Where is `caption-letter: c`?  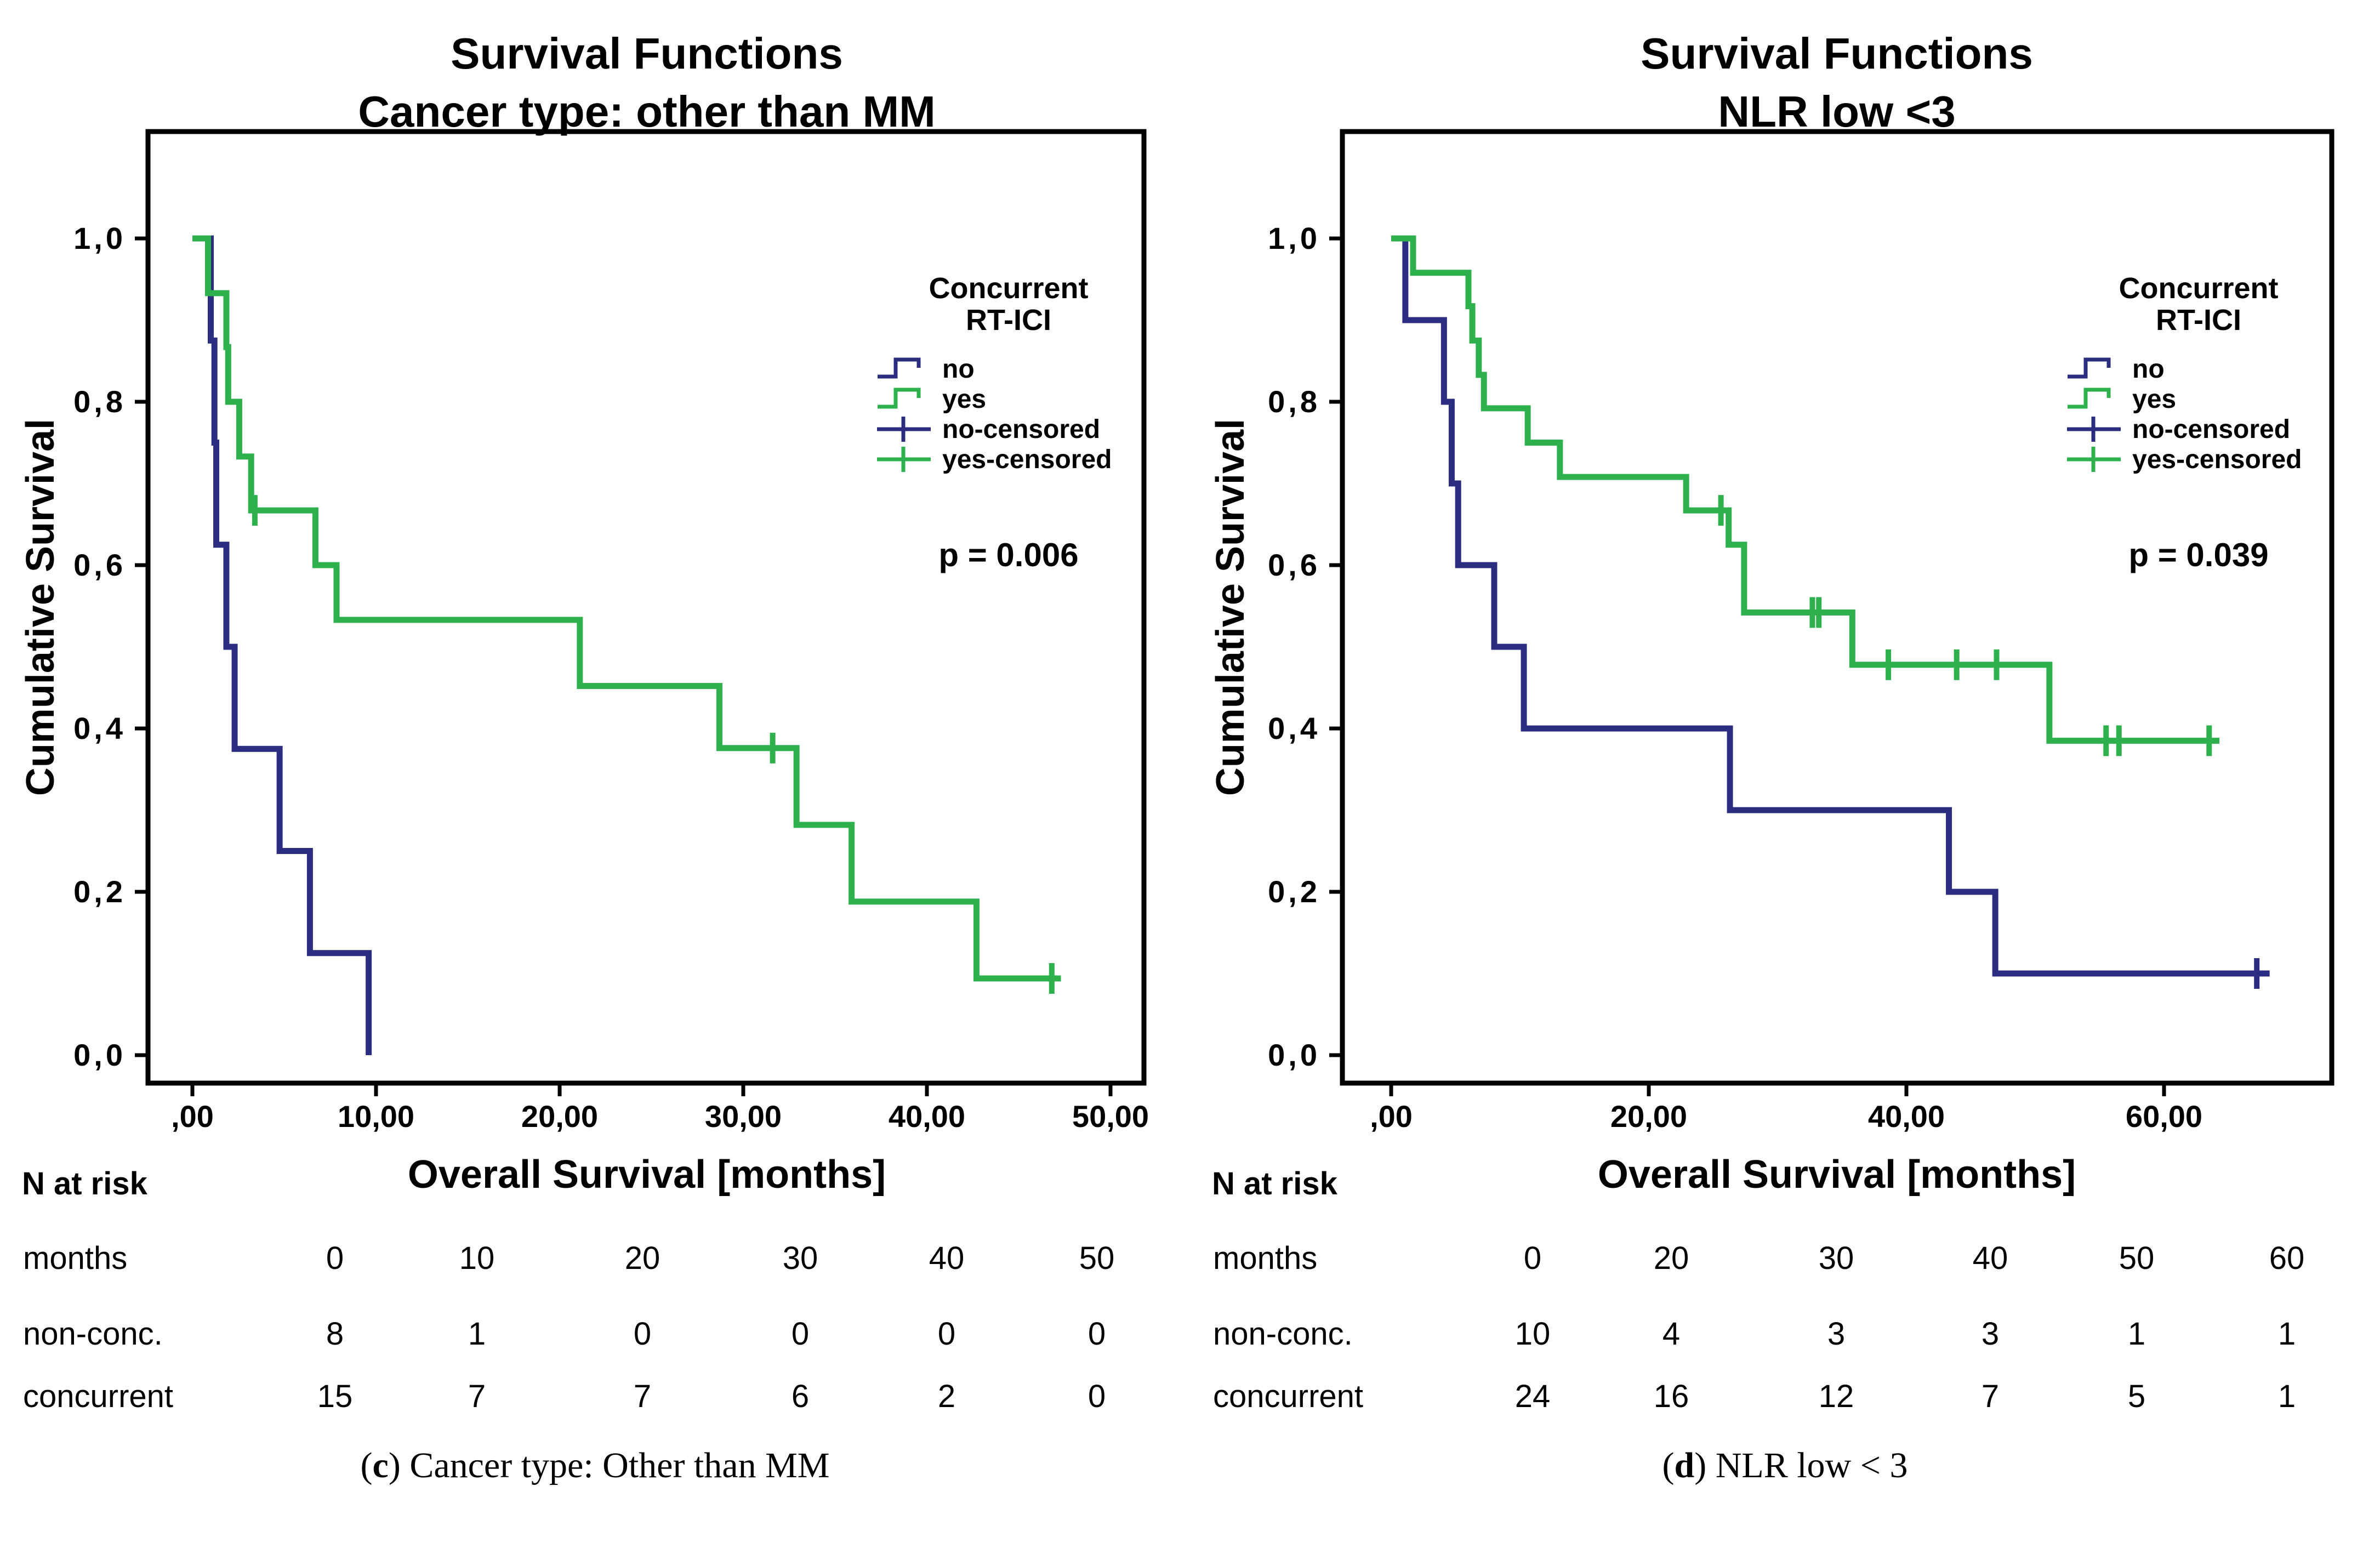
caption-letter: c is located at coordinates (380, 1465).